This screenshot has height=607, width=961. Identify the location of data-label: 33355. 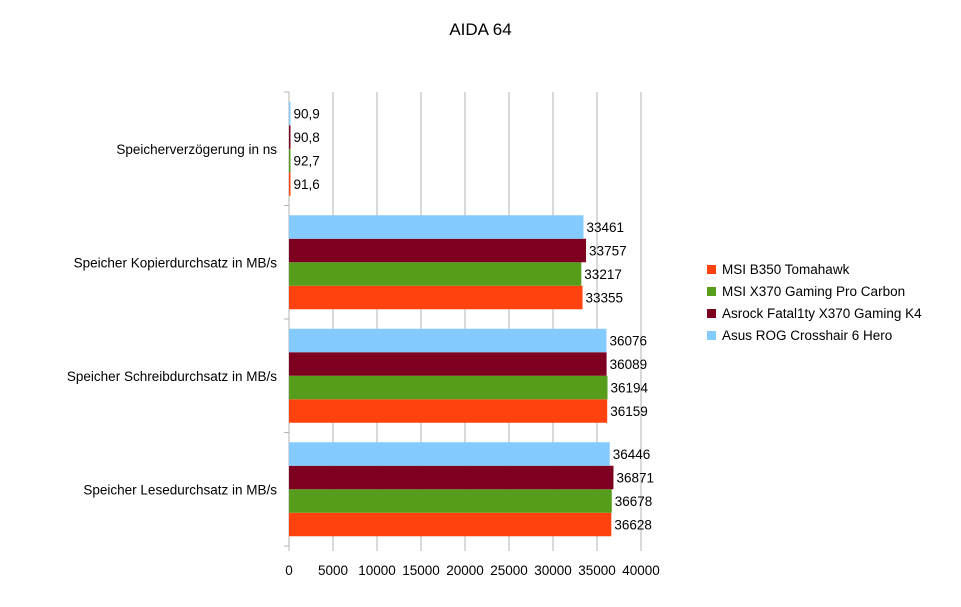
(605, 298).